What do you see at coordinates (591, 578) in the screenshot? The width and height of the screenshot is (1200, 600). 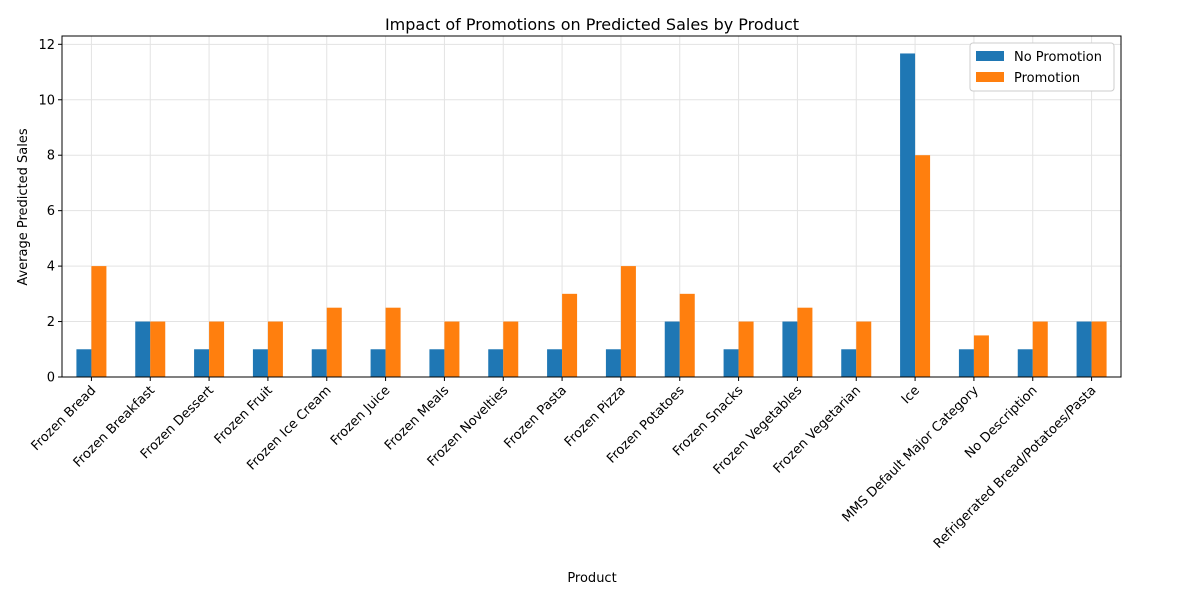 I see `x-axis-title: Product` at bounding box center [591, 578].